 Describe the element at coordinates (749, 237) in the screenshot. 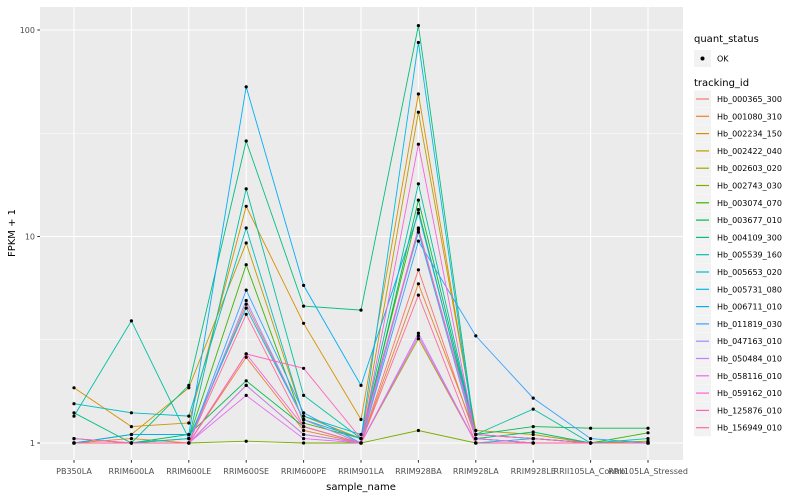

I see `legend-item-label: Hb_004109_300` at that location.